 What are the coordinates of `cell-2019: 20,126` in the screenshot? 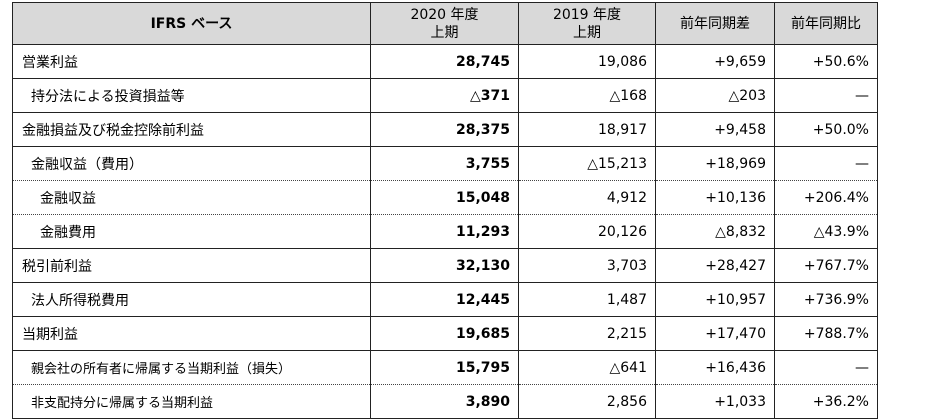 It's located at (587, 231).